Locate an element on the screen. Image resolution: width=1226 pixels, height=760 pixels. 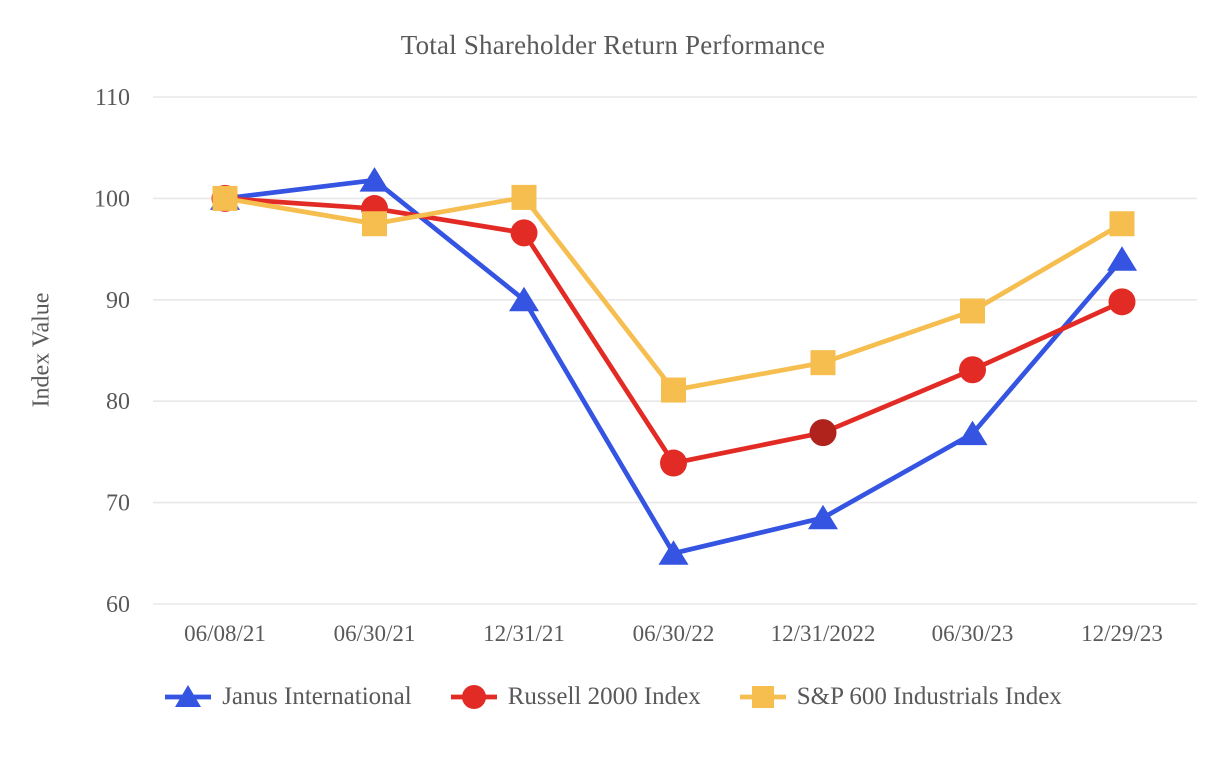
legend-item-0: Janus International is located at coordinates (288, 697).